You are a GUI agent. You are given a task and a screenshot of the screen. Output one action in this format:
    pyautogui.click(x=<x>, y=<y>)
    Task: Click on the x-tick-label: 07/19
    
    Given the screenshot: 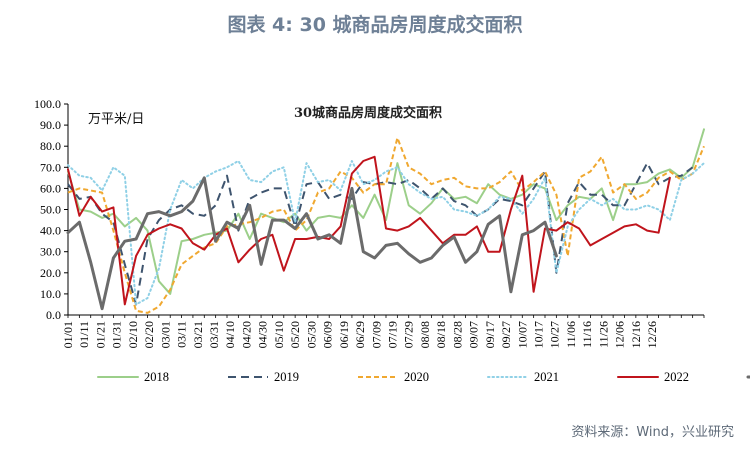 What is the action you would take?
    pyautogui.click(x=392, y=334)
    